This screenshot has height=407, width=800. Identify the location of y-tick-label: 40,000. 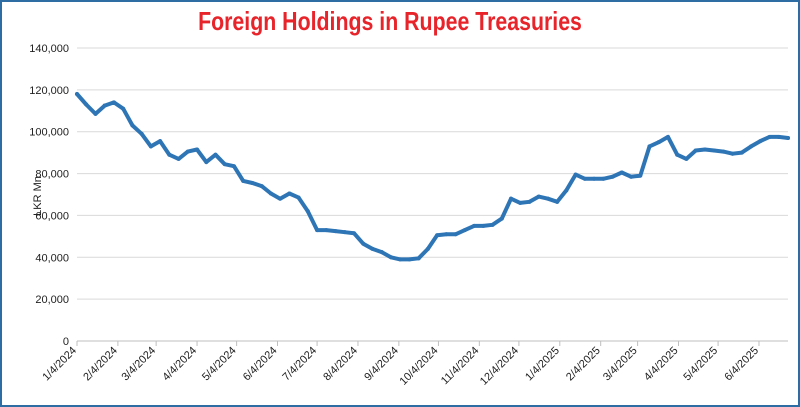
(52, 258).